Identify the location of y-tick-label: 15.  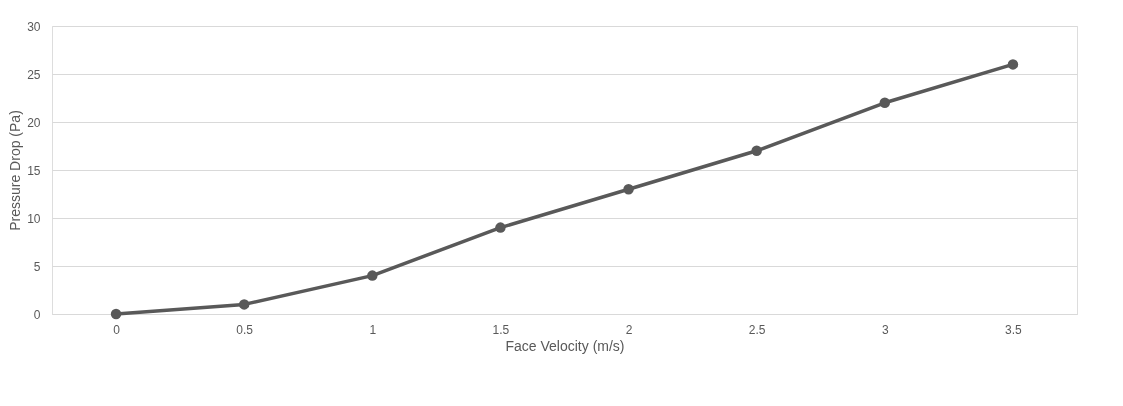
(34, 170).